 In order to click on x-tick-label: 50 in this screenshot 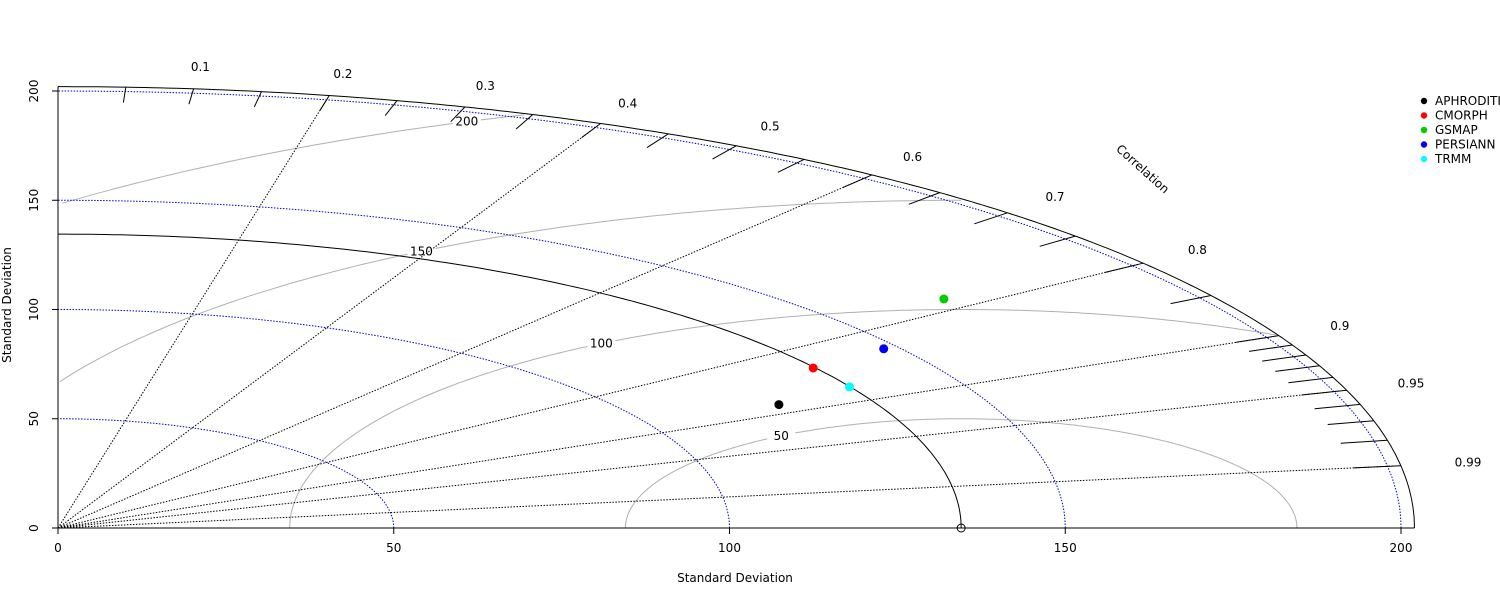, I will do `click(393, 548)`.